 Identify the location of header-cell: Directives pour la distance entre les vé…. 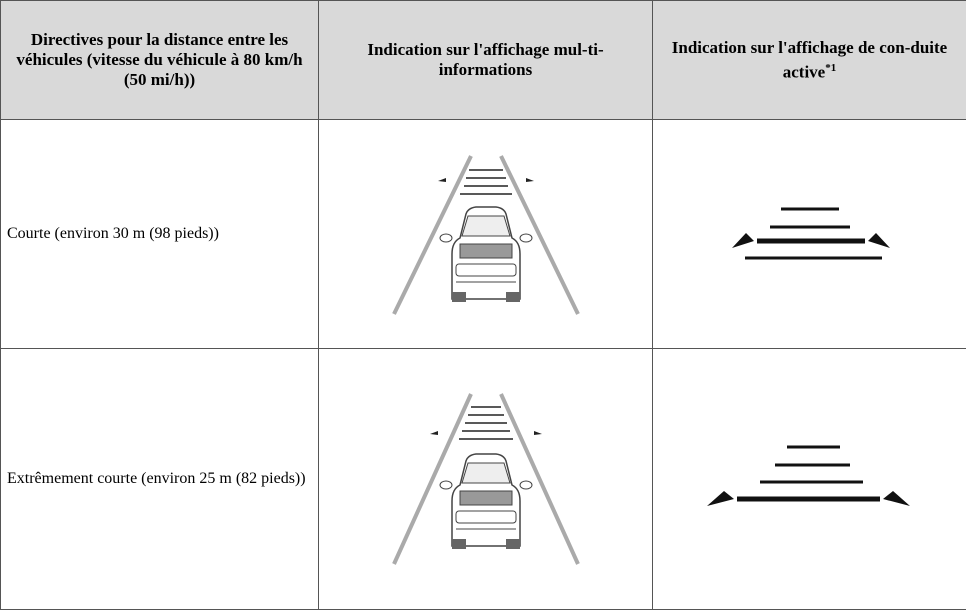
(160, 60).